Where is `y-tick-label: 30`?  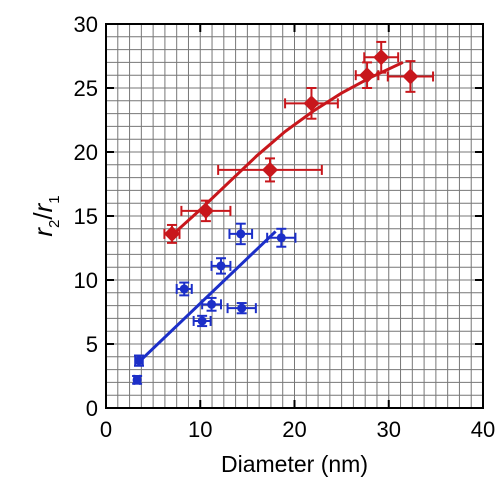 y-tick-label: 30 is located at coordinates (86, 24).